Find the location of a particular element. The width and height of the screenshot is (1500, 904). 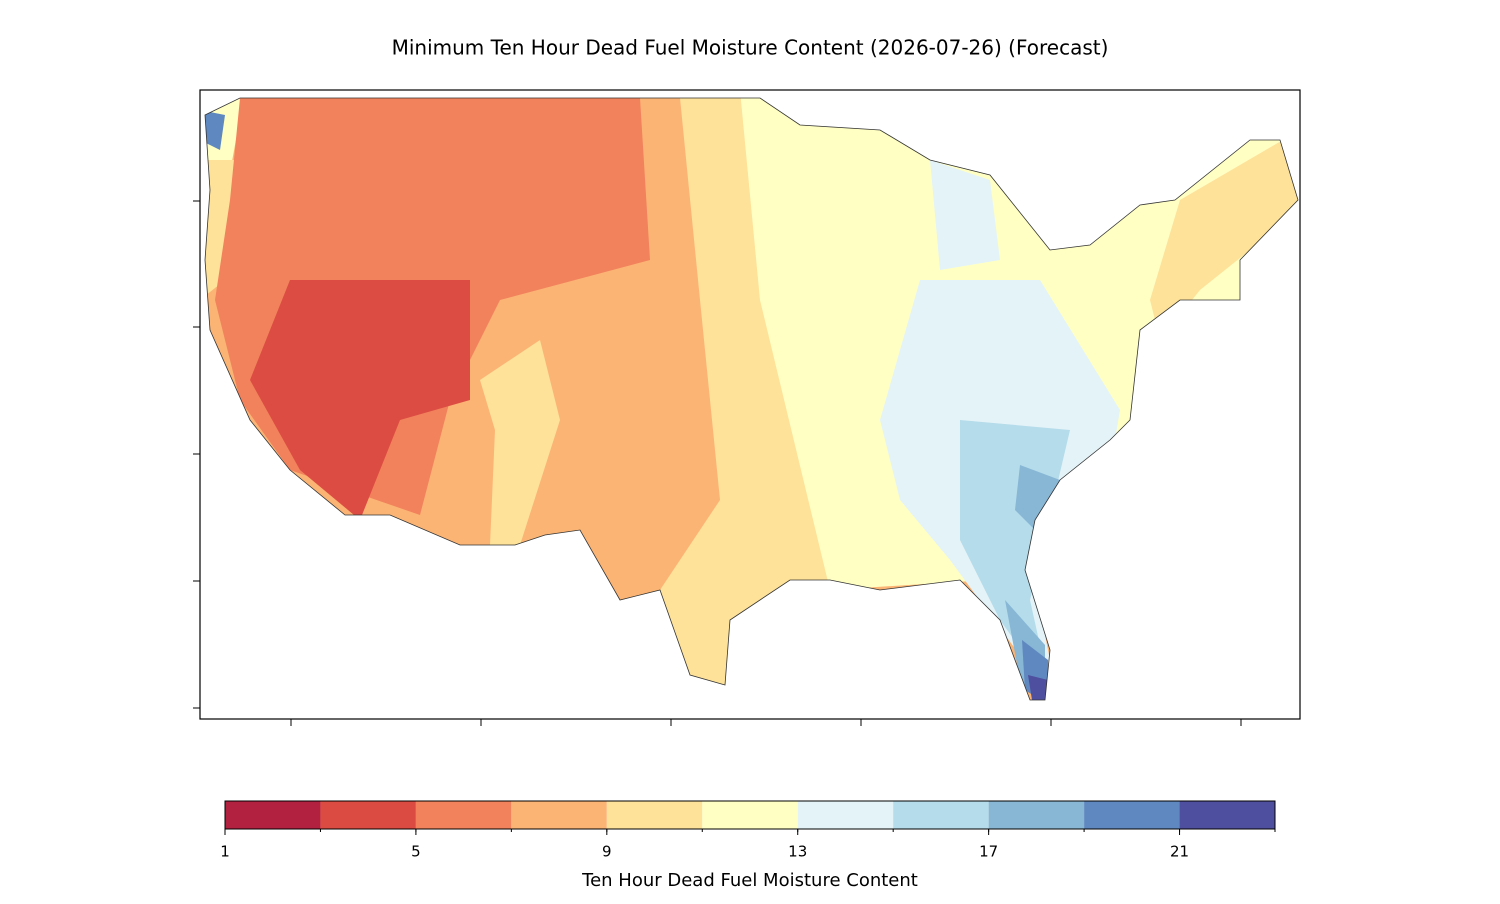

colorbar-tick-label: 5 is located at coordinates (416, 852).